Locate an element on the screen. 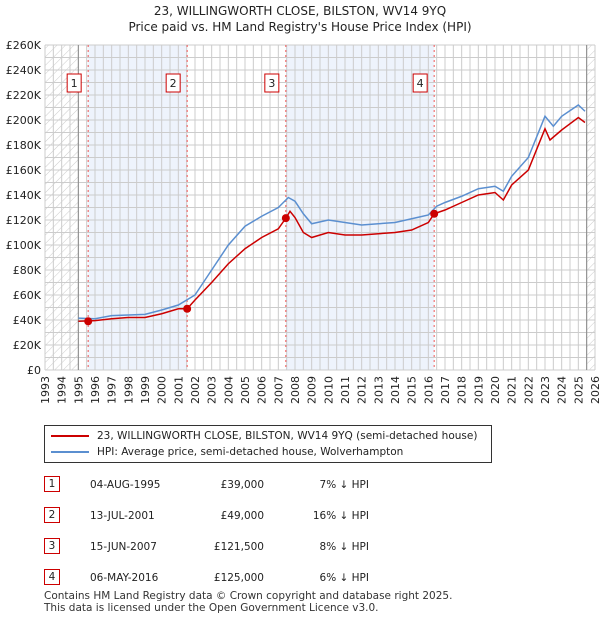 This screenshot has width=600, height=620. sale-number: 1 is located at coordinates (52, 484).